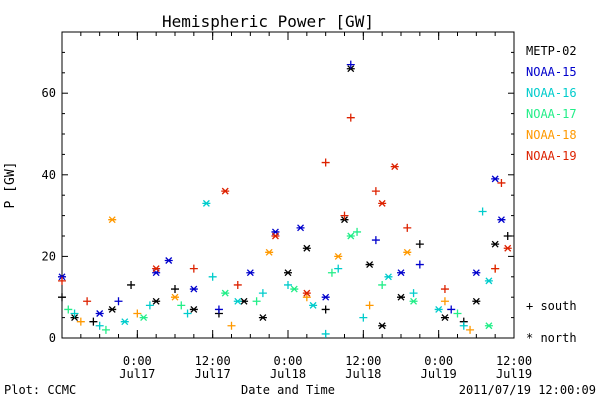 This screenshot has width=600, height=400. I want to click on y-tick-label: 0, so click(52, 338).